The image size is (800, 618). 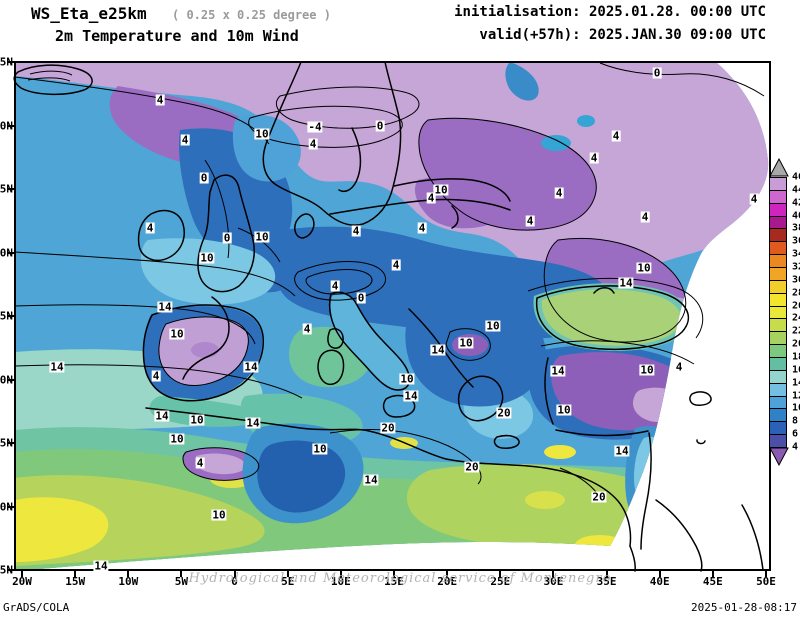 I want to click on lon-tick-label: 20W, so click(x=22, y=581).